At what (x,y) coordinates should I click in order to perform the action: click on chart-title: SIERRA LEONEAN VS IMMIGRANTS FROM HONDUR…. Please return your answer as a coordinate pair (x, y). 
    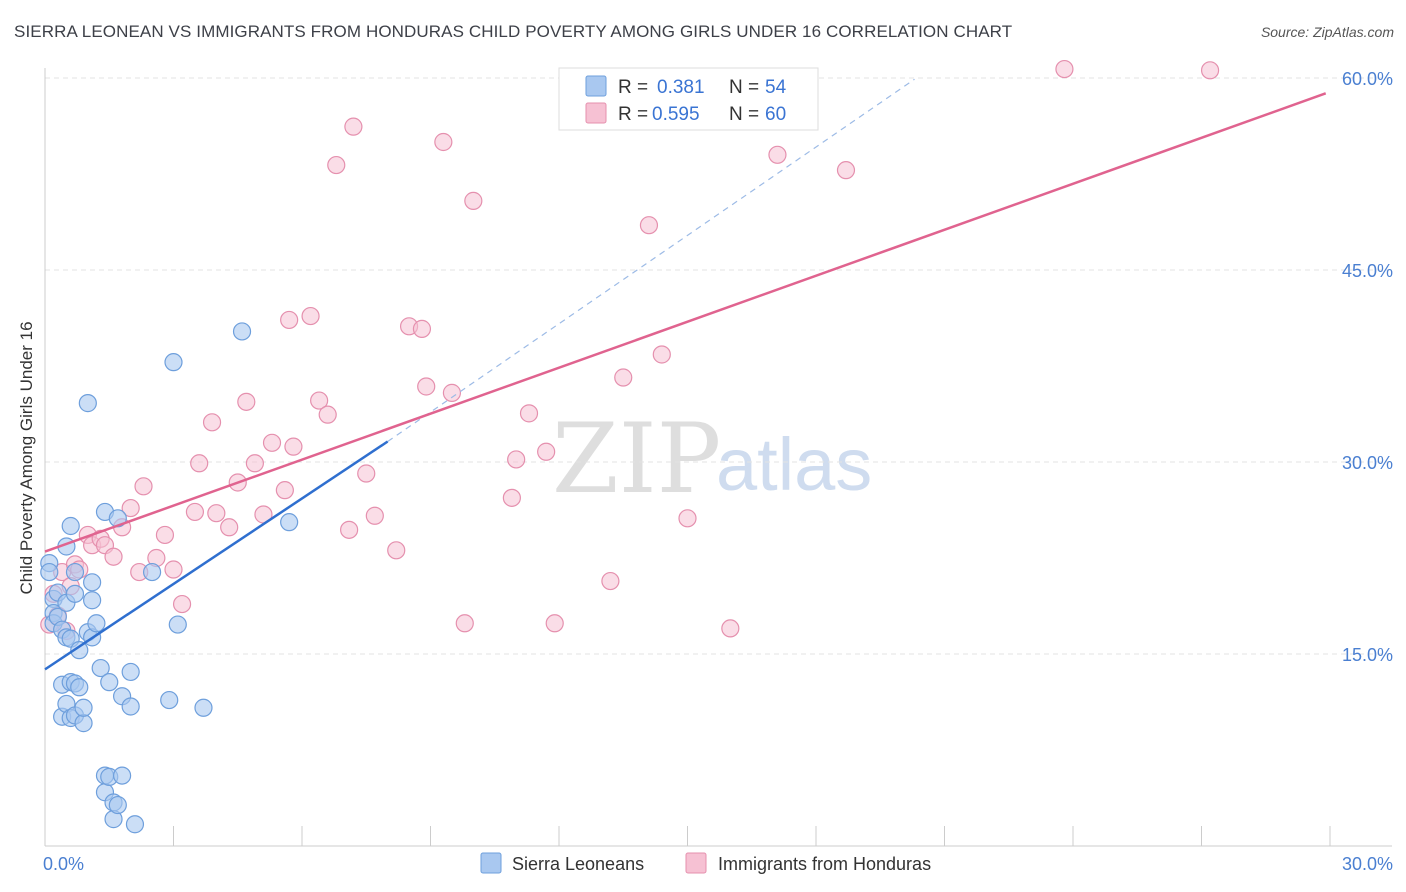
    Looking at the image, I should click on (513, 31).